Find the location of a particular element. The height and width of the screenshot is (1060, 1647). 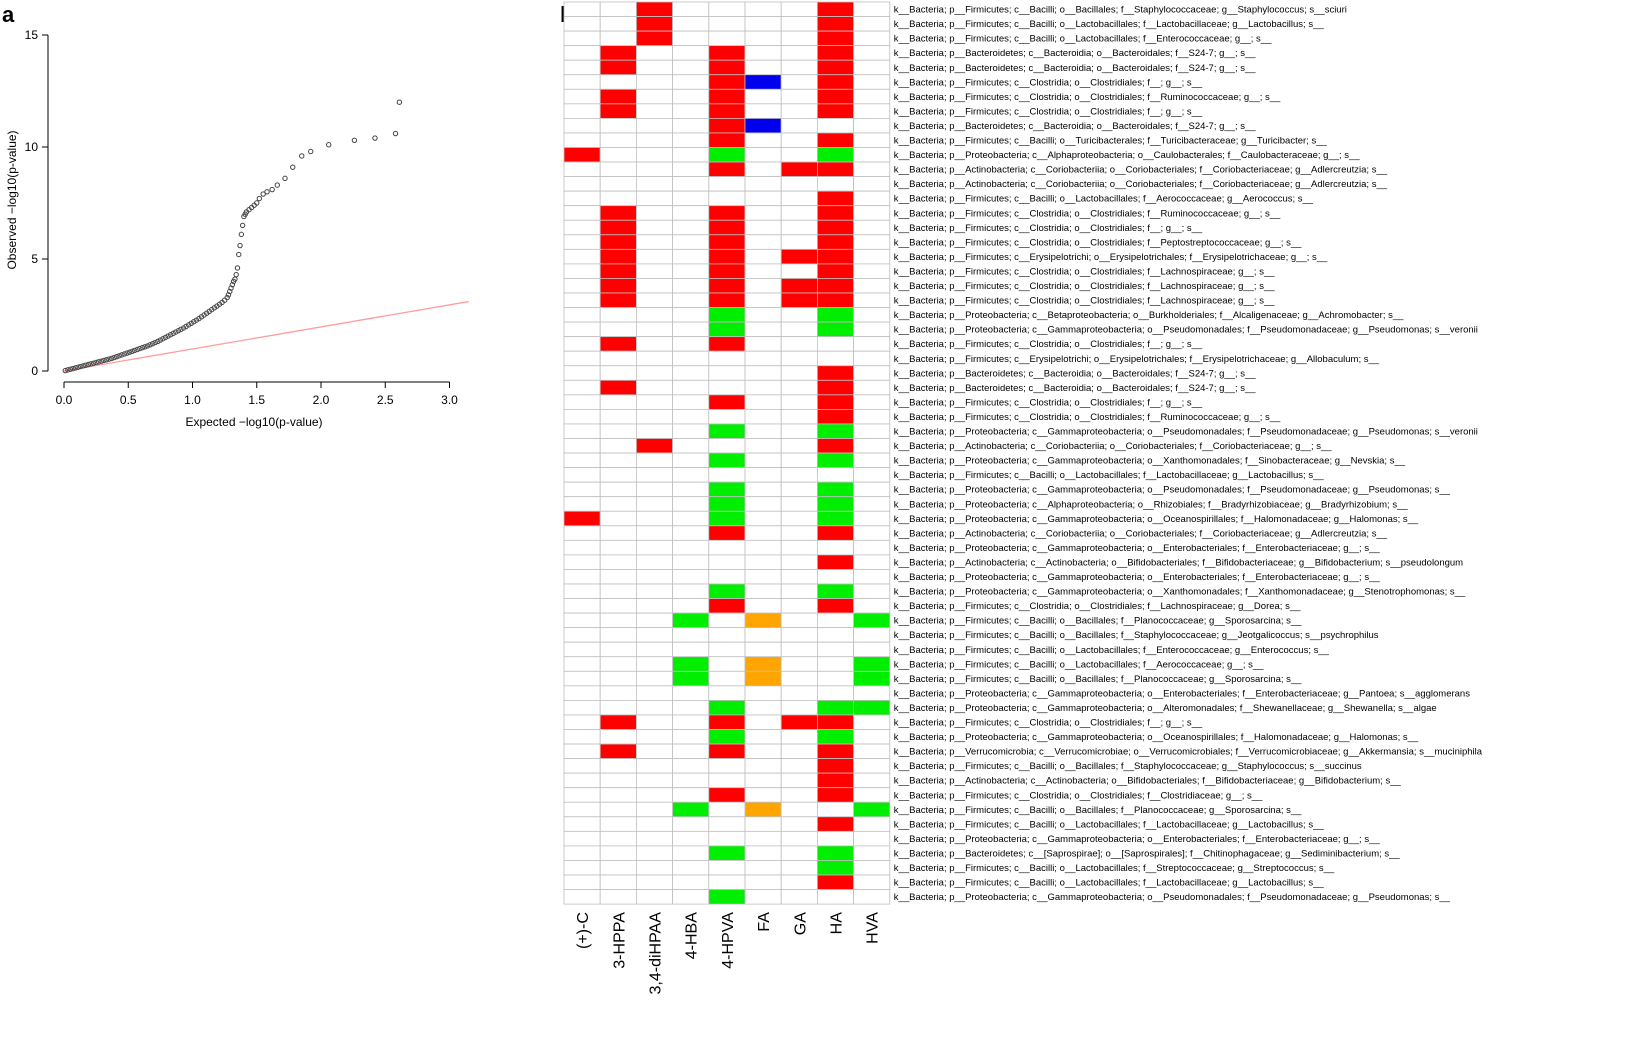

column-label: 4-HBA is located at coordinates (692, 935).